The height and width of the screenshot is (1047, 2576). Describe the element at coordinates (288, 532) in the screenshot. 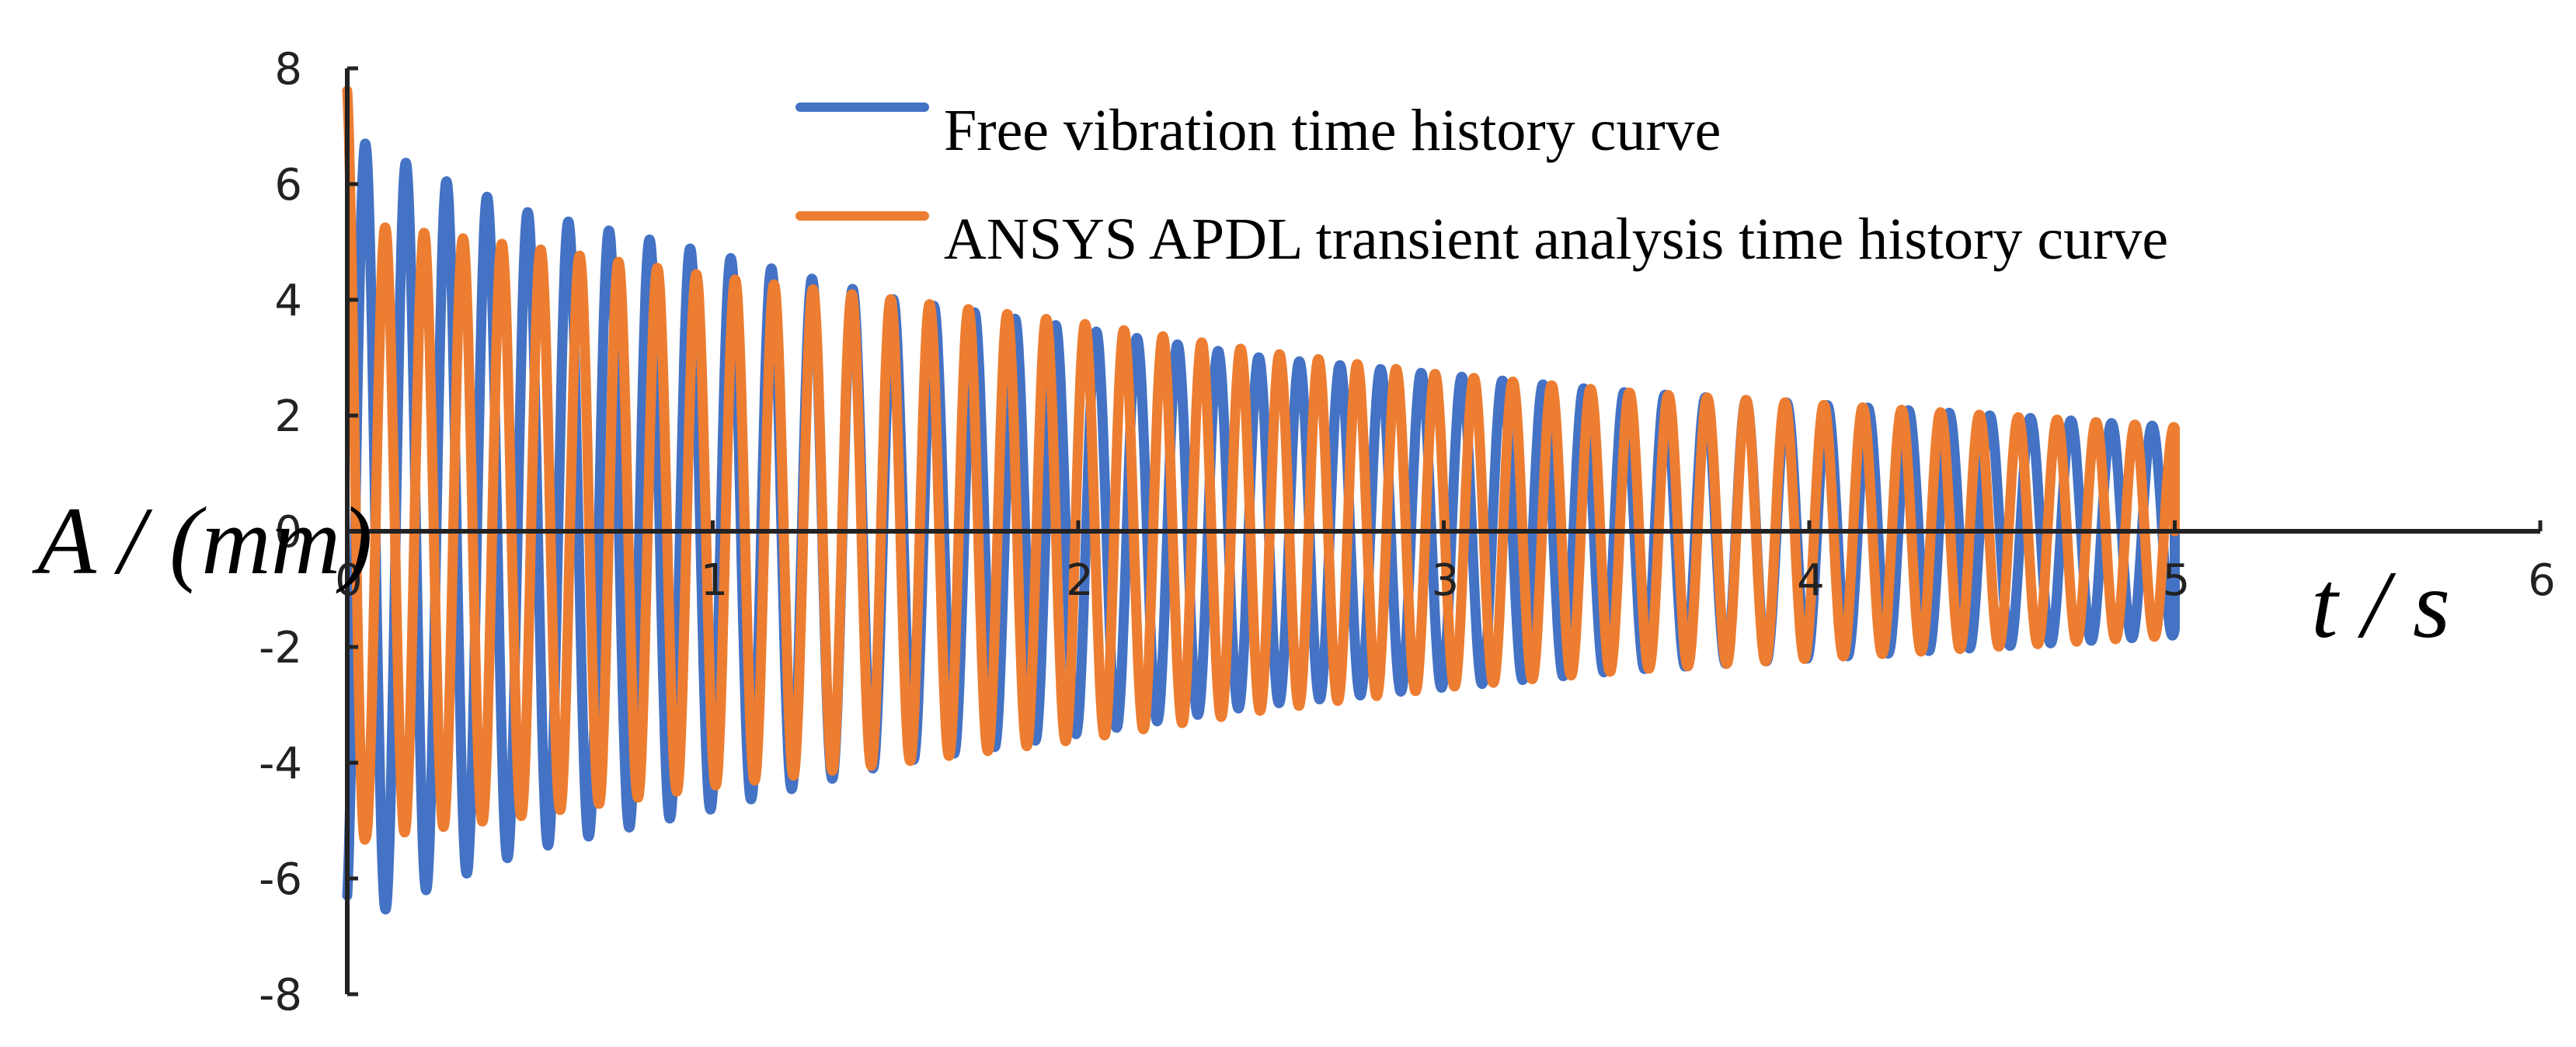

I see `y-tick-label: 0` at that location.